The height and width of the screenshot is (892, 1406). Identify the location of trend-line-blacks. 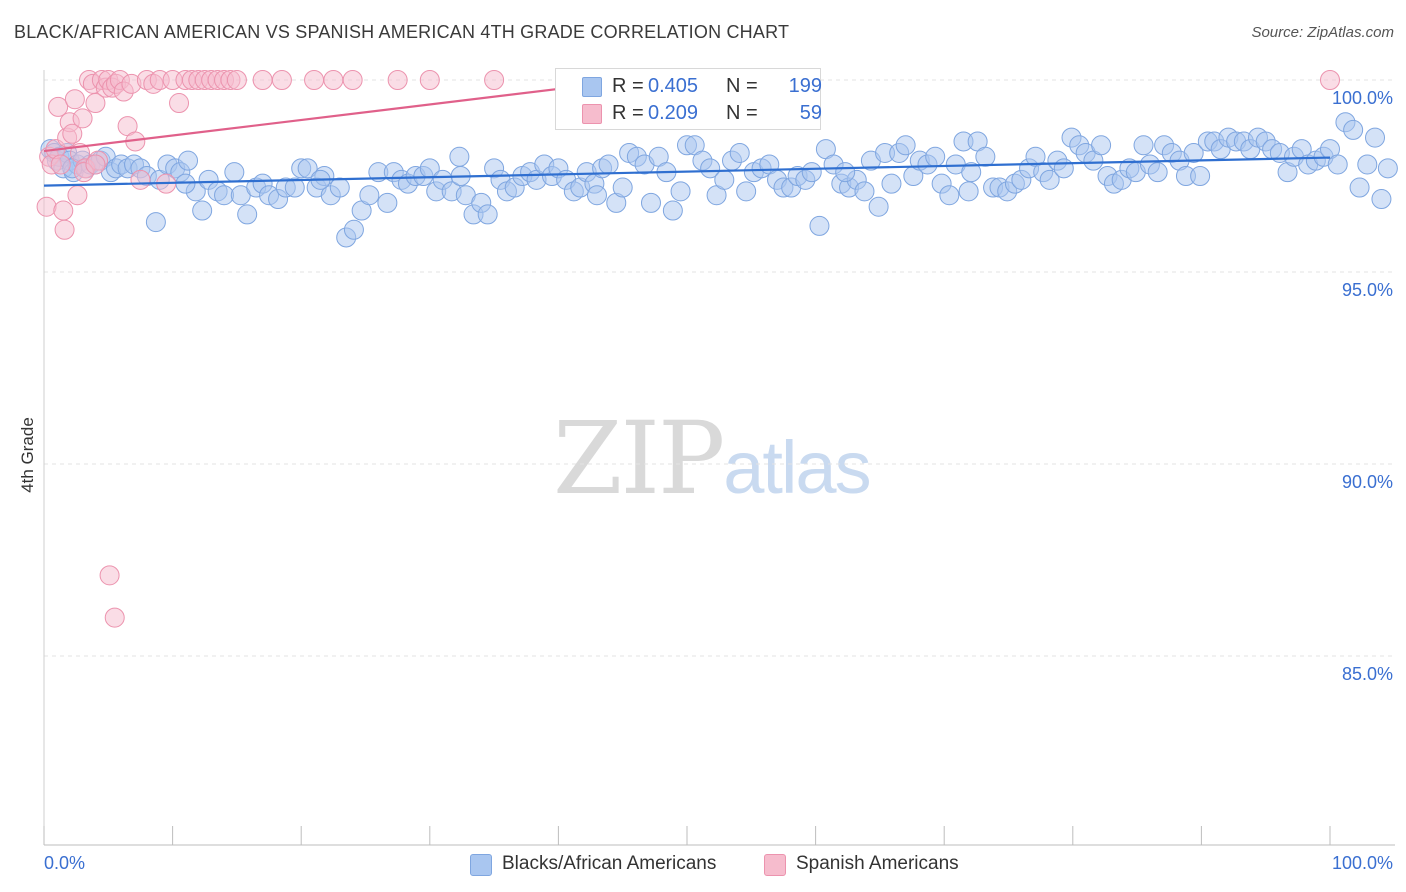
(687, 171).